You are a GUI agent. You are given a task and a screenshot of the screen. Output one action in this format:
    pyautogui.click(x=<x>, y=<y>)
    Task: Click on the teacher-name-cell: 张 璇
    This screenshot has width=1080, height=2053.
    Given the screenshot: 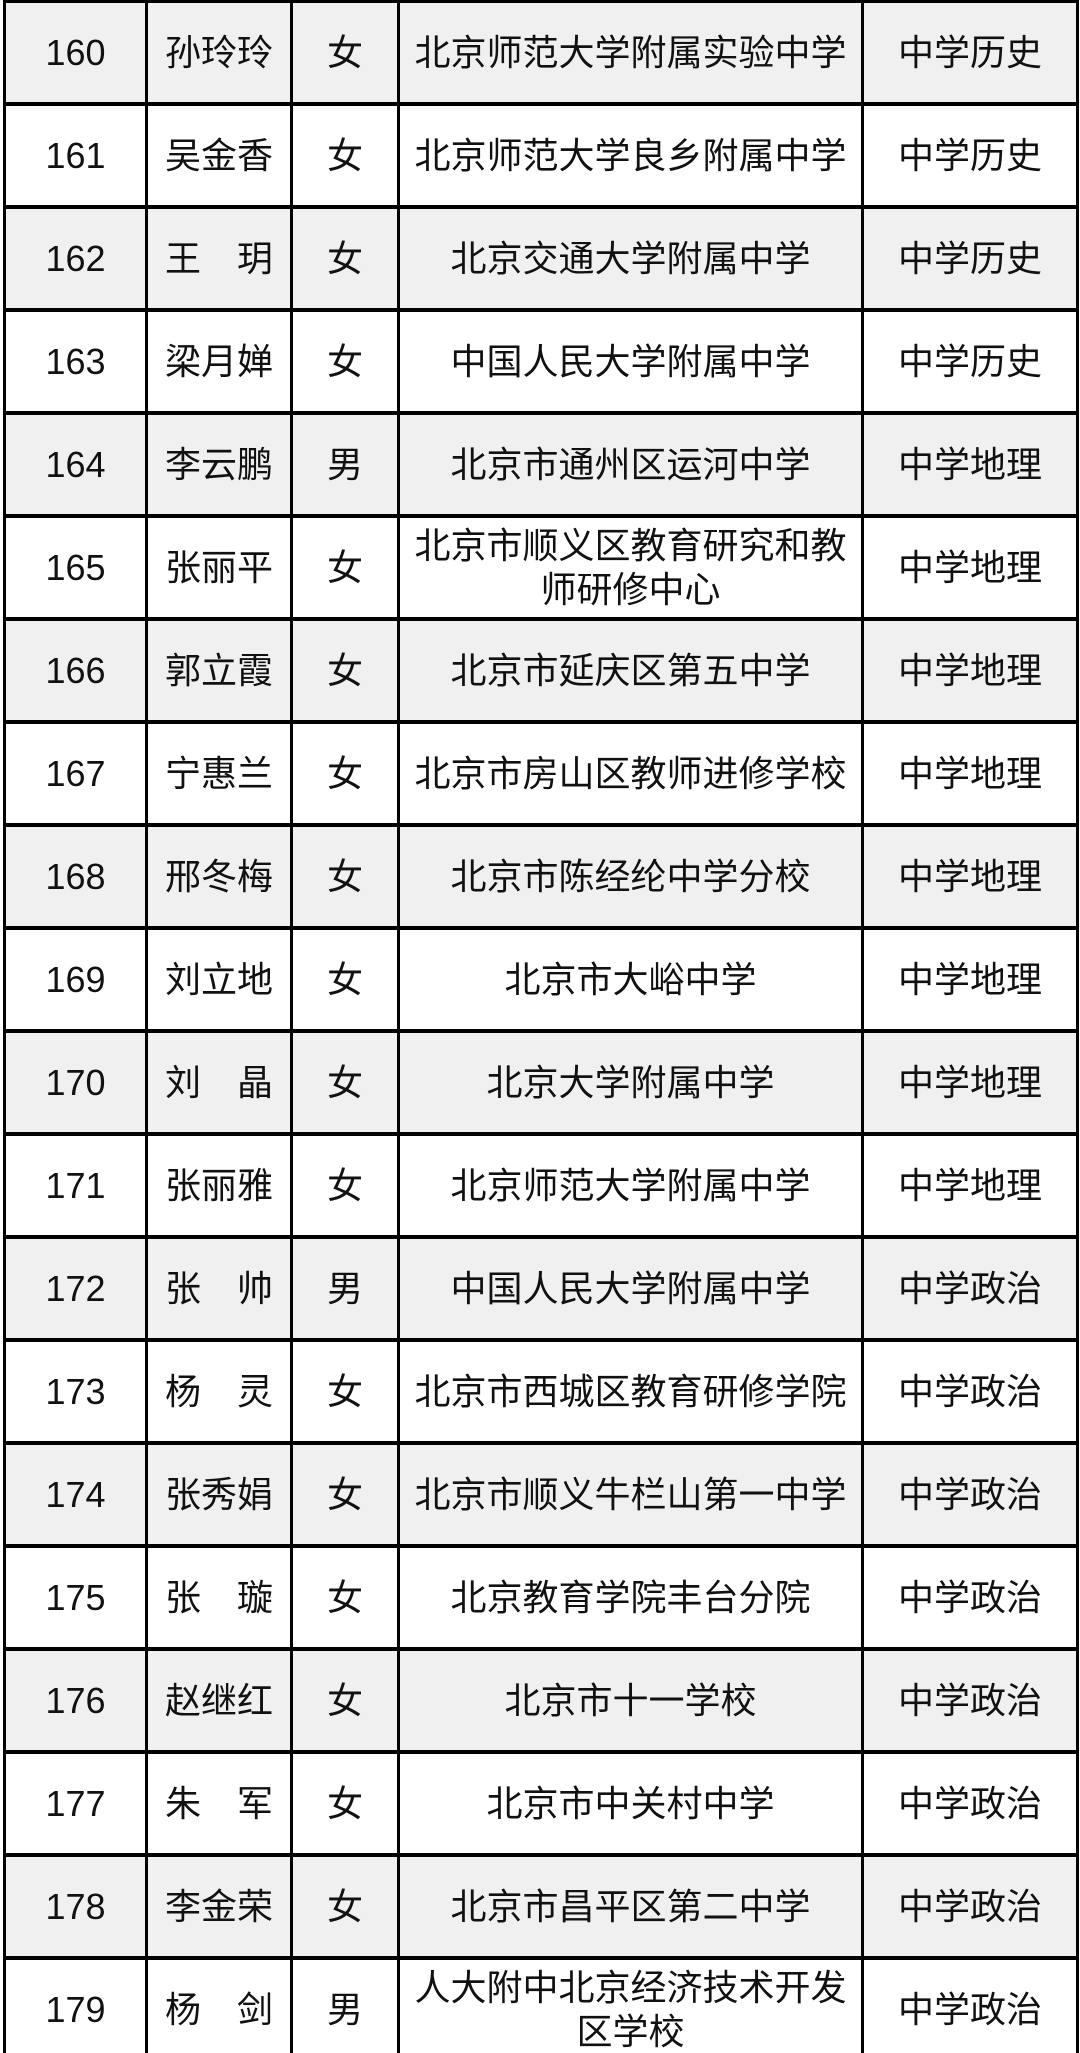 What is the action you would take?
    pyautogui.click(x=219, y=1597)
    